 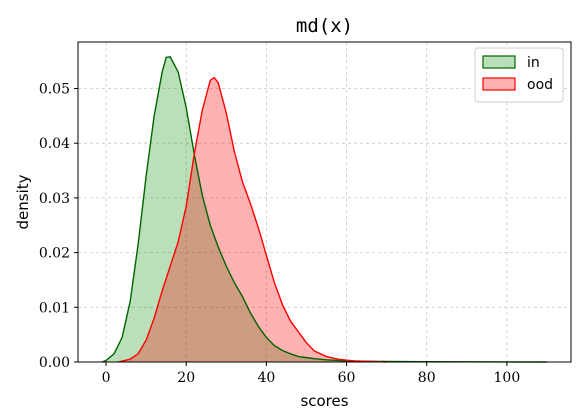 I want to click on legend: in ood, so click(x=519, y=75).